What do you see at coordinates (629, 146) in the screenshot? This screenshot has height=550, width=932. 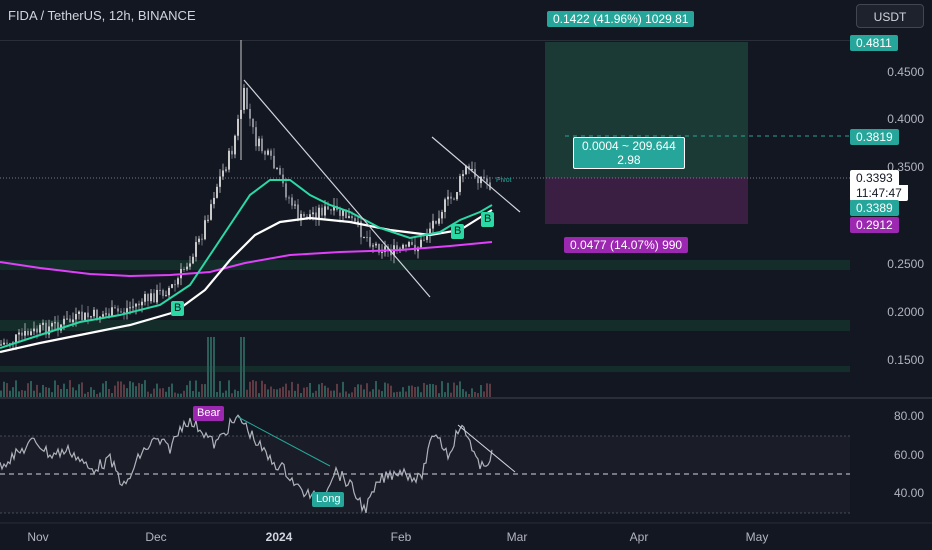 I see `position-info-line1: 0.0004 ~ 209.644` at bounding box center [629, 146].